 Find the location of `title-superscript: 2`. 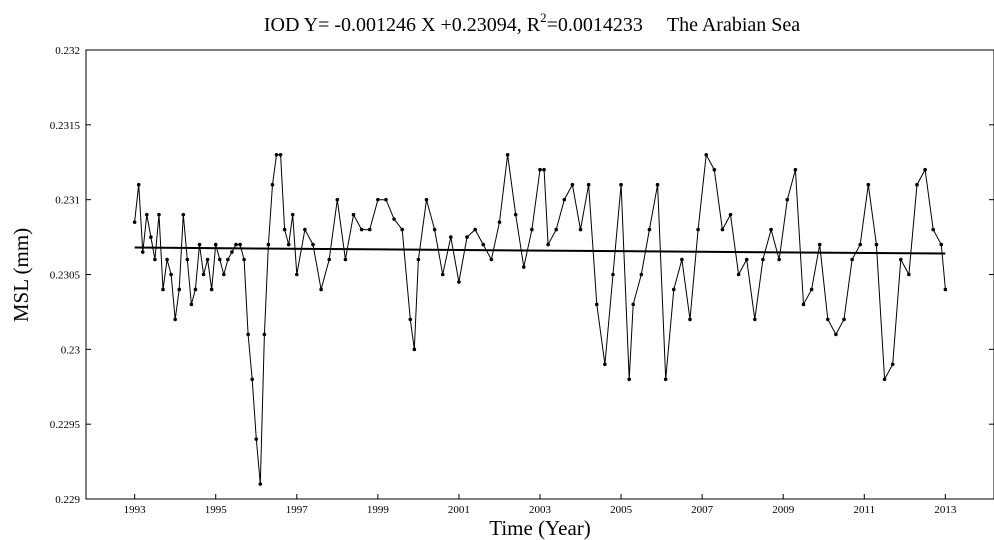

title-superscript: 2 is located at coordinates (543, 17).